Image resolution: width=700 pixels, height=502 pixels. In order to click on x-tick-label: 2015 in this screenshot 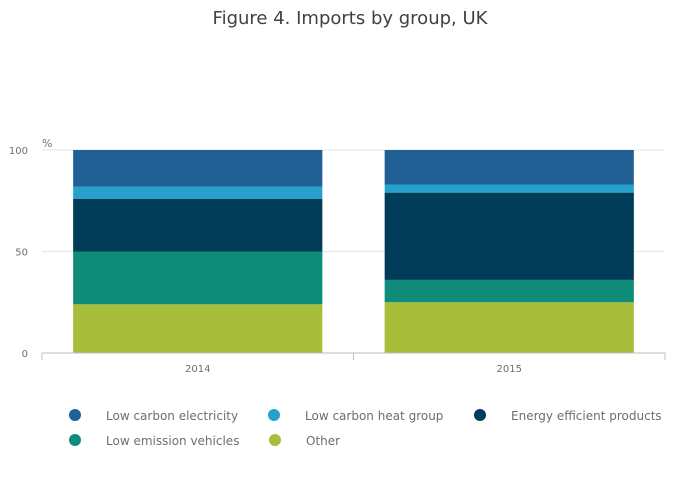, I will do `click(509, 369)`.